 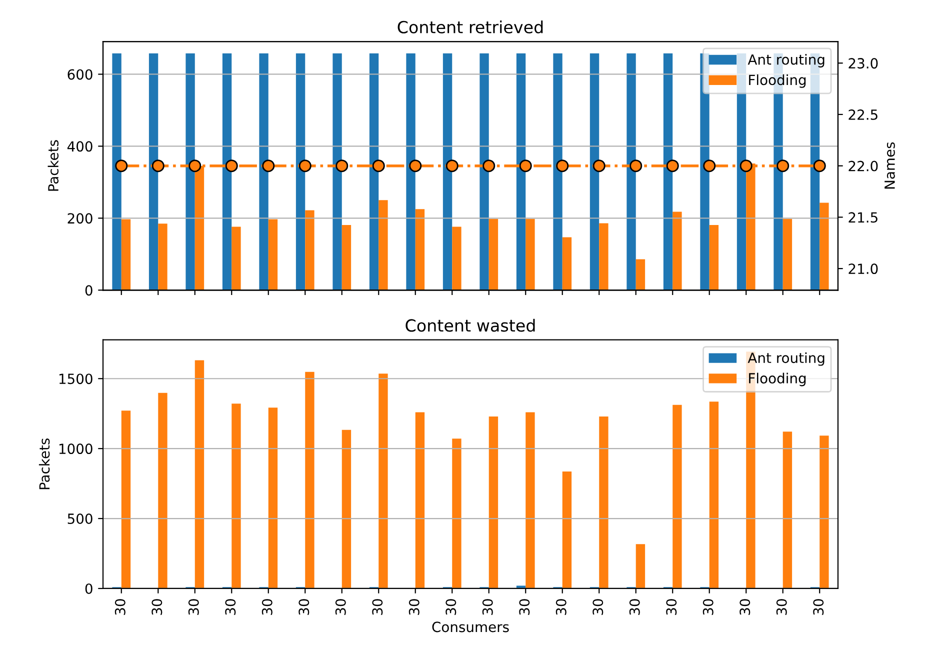 I want to click on x-axis-title: Consumers, so click(x=470, y=627).